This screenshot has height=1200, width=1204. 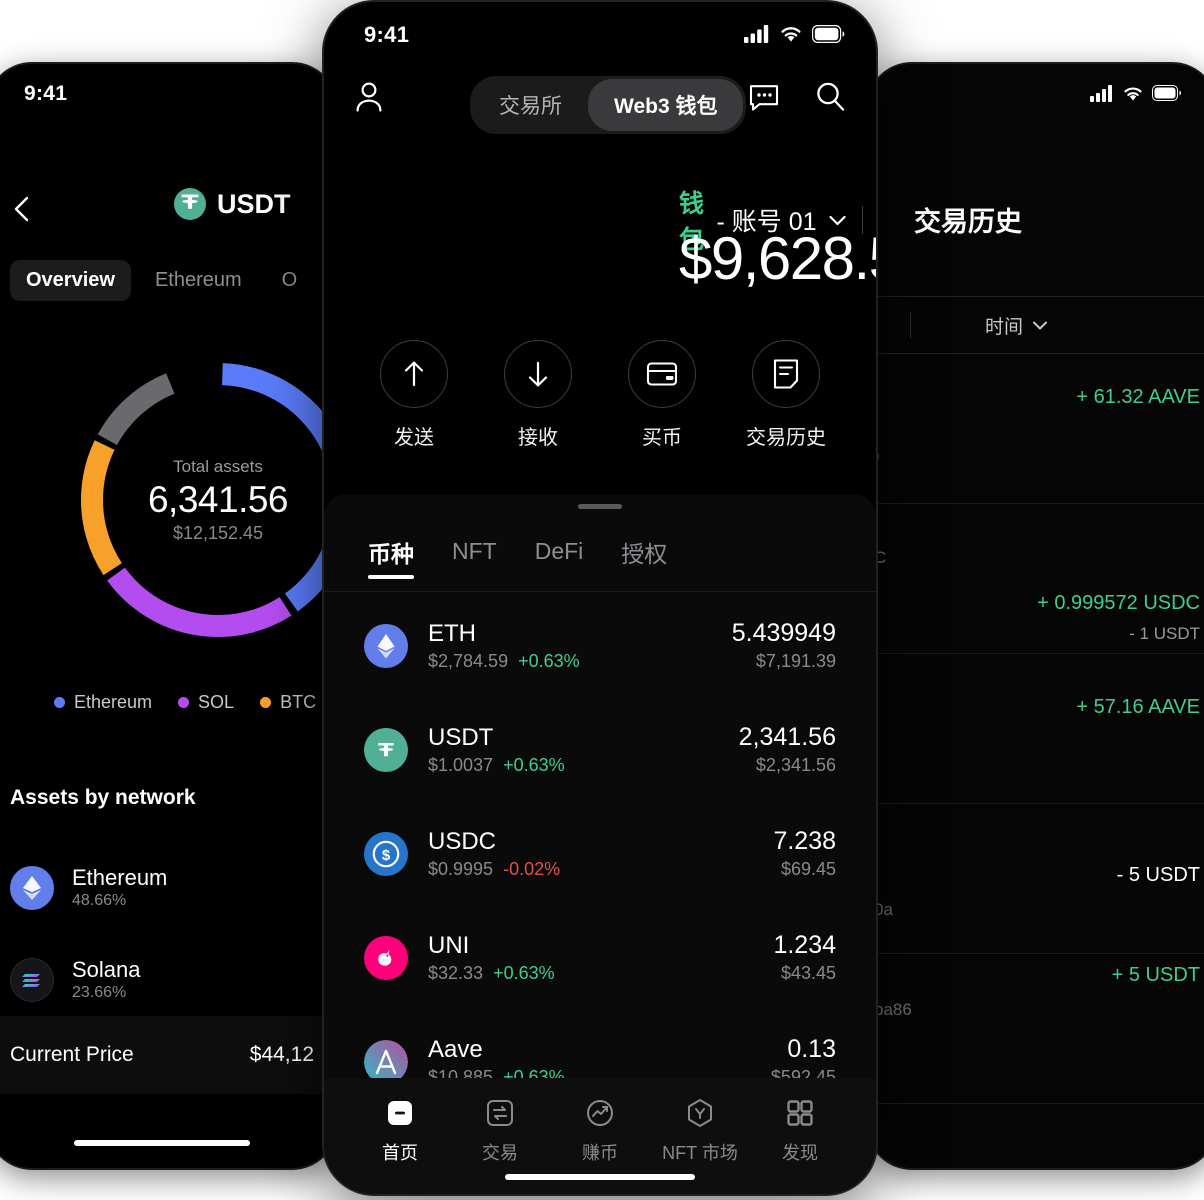 I want to click on token-row: ETH $2,784.59 +0.63% 5.439949 $7,191.39, so click(x=600, y=646).